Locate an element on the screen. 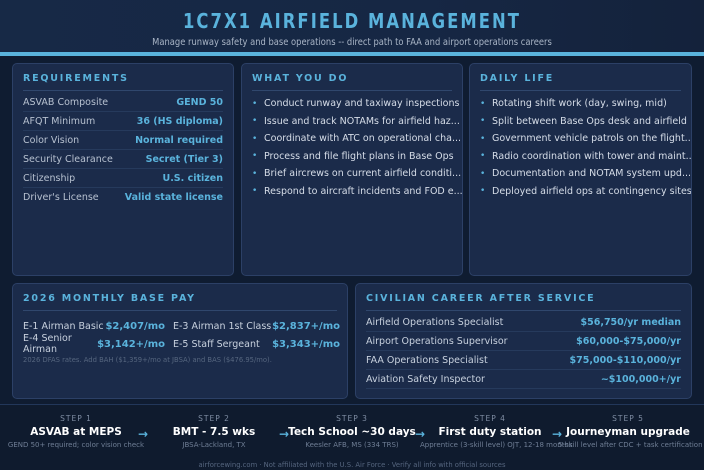  header-accent-divider is located at coordinates (352, 54).